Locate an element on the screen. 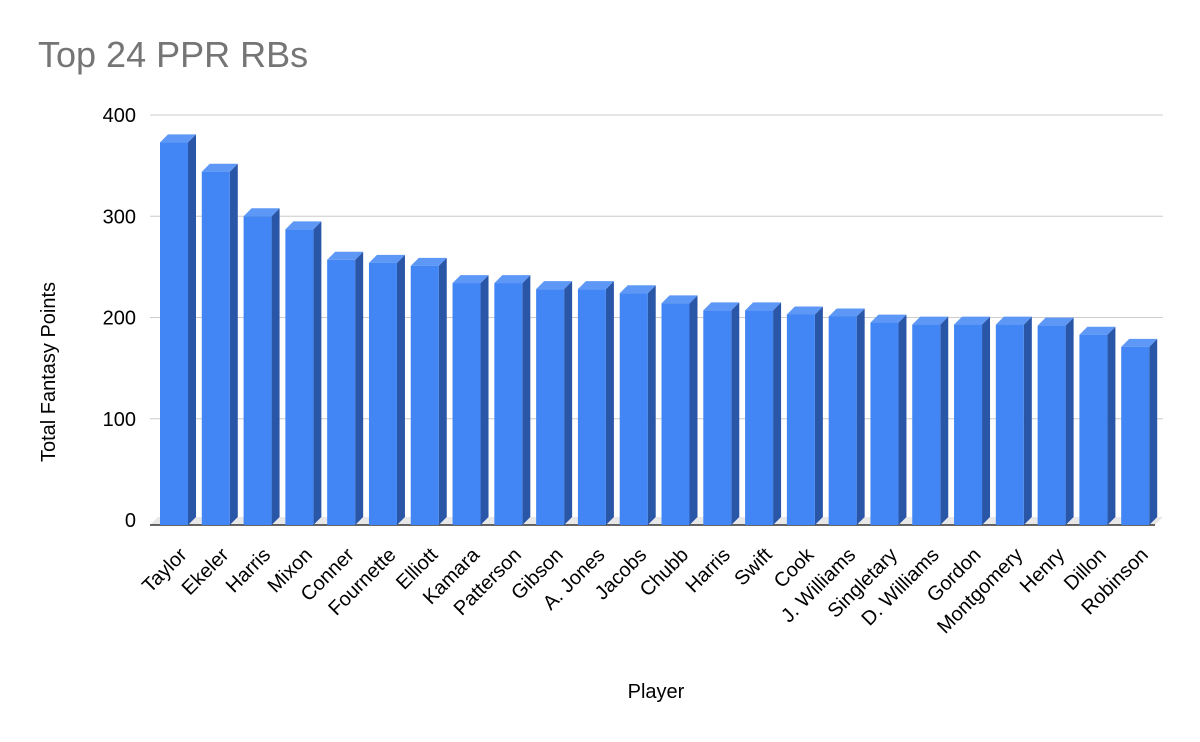 The image size is (1200, 742). chart-floor is located at coordinates (656, 521).